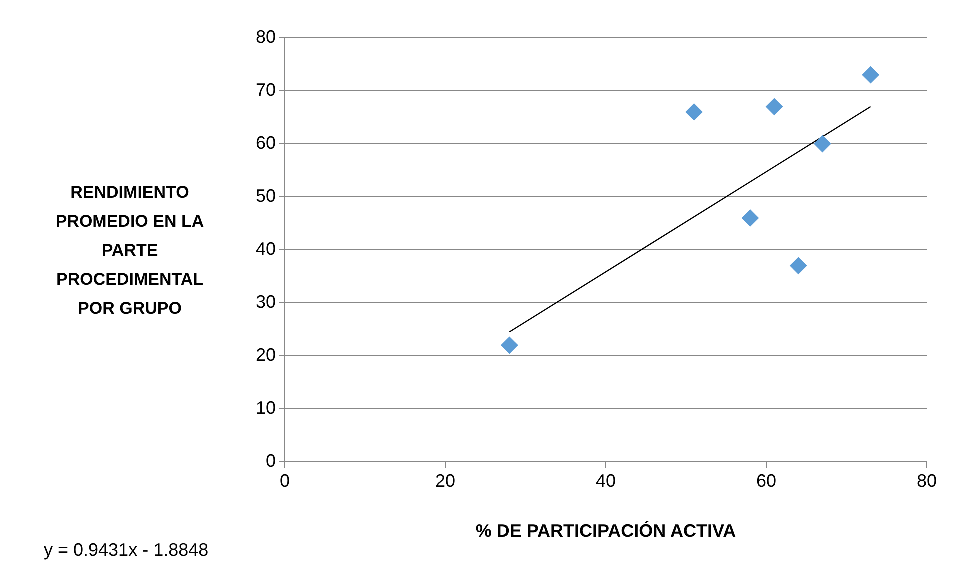  What do you see at coordinates (266, 90) in the screenshot?
I see `y-tick-label: 70` at bounding box center [266, 90].